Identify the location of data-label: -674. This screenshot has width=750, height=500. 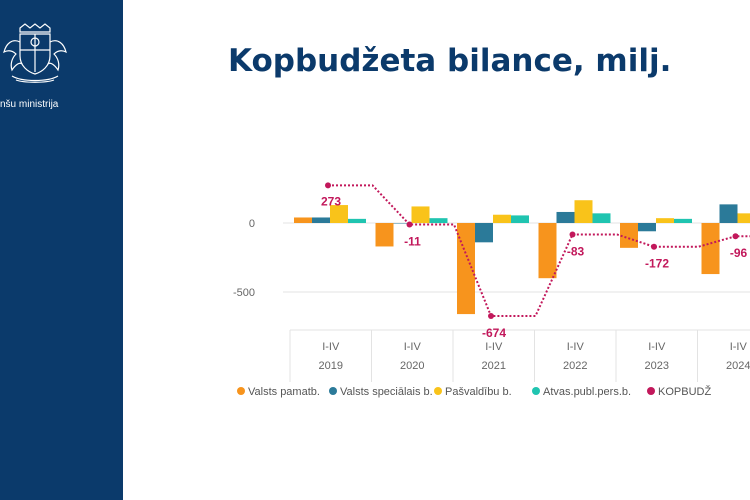
(494, 333).